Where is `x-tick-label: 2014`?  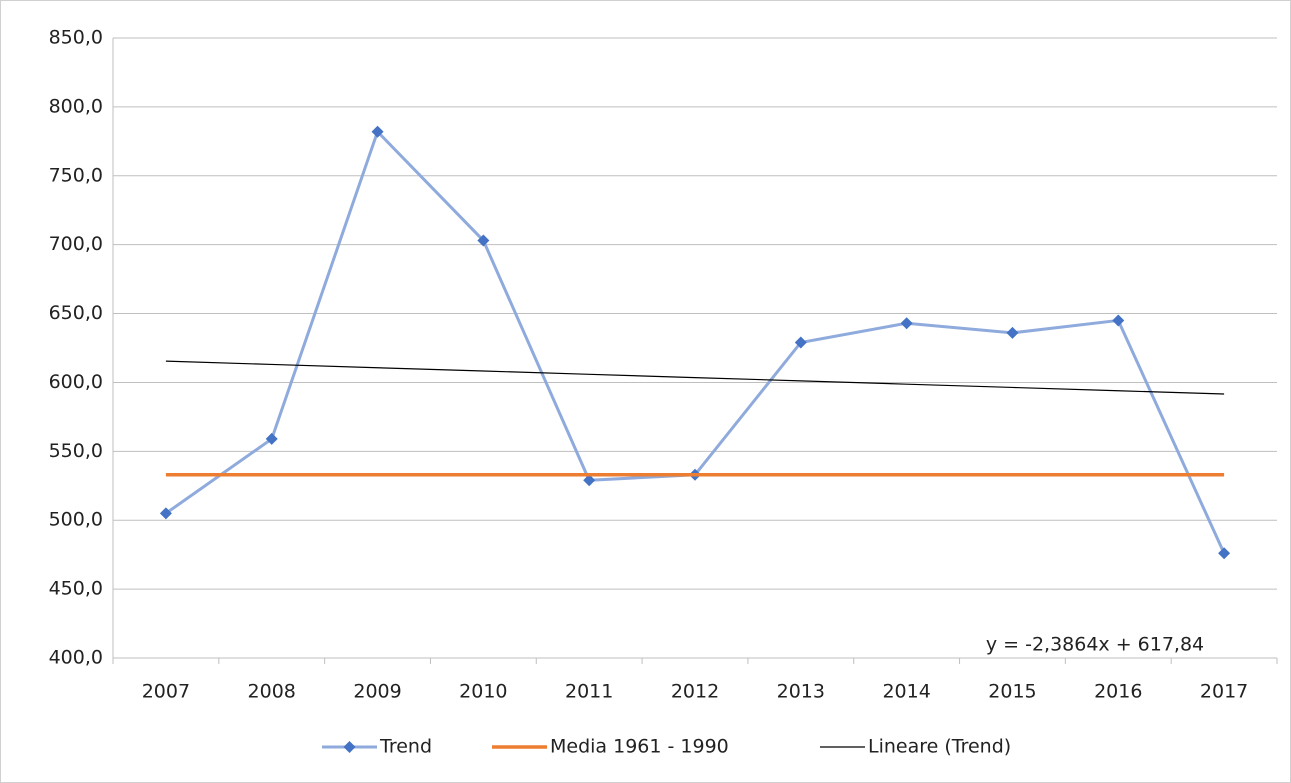 x-tick-label: 2014 is located at coordinates (906, 692).